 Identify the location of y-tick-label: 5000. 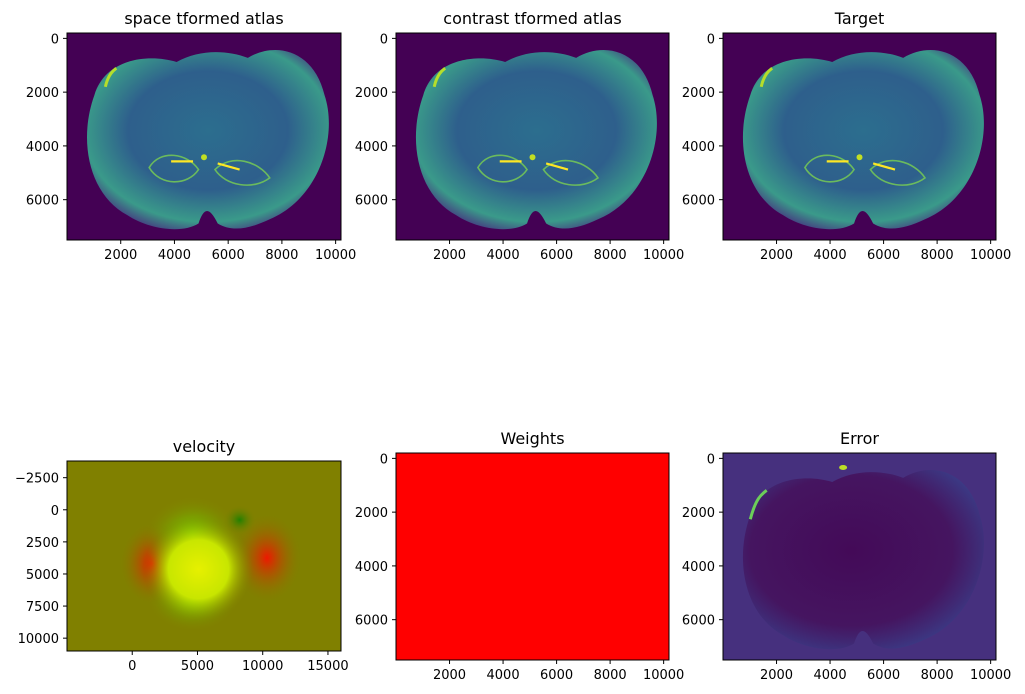
(42, 575).